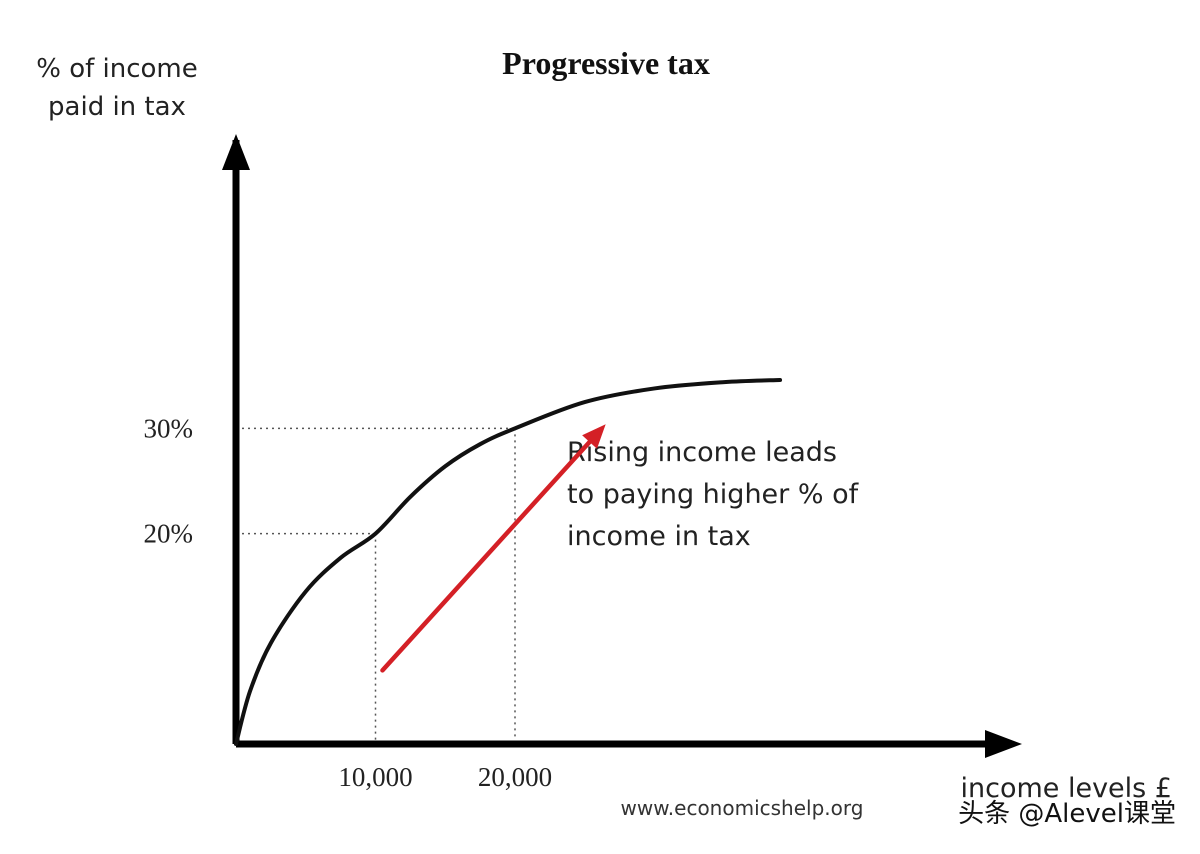 The height and width of the screenshot is (854, 1200). Describe the element at coordinates (117, 107) in the screenshot. I see `y-axis-label-line-2: paid in tax` at that location.